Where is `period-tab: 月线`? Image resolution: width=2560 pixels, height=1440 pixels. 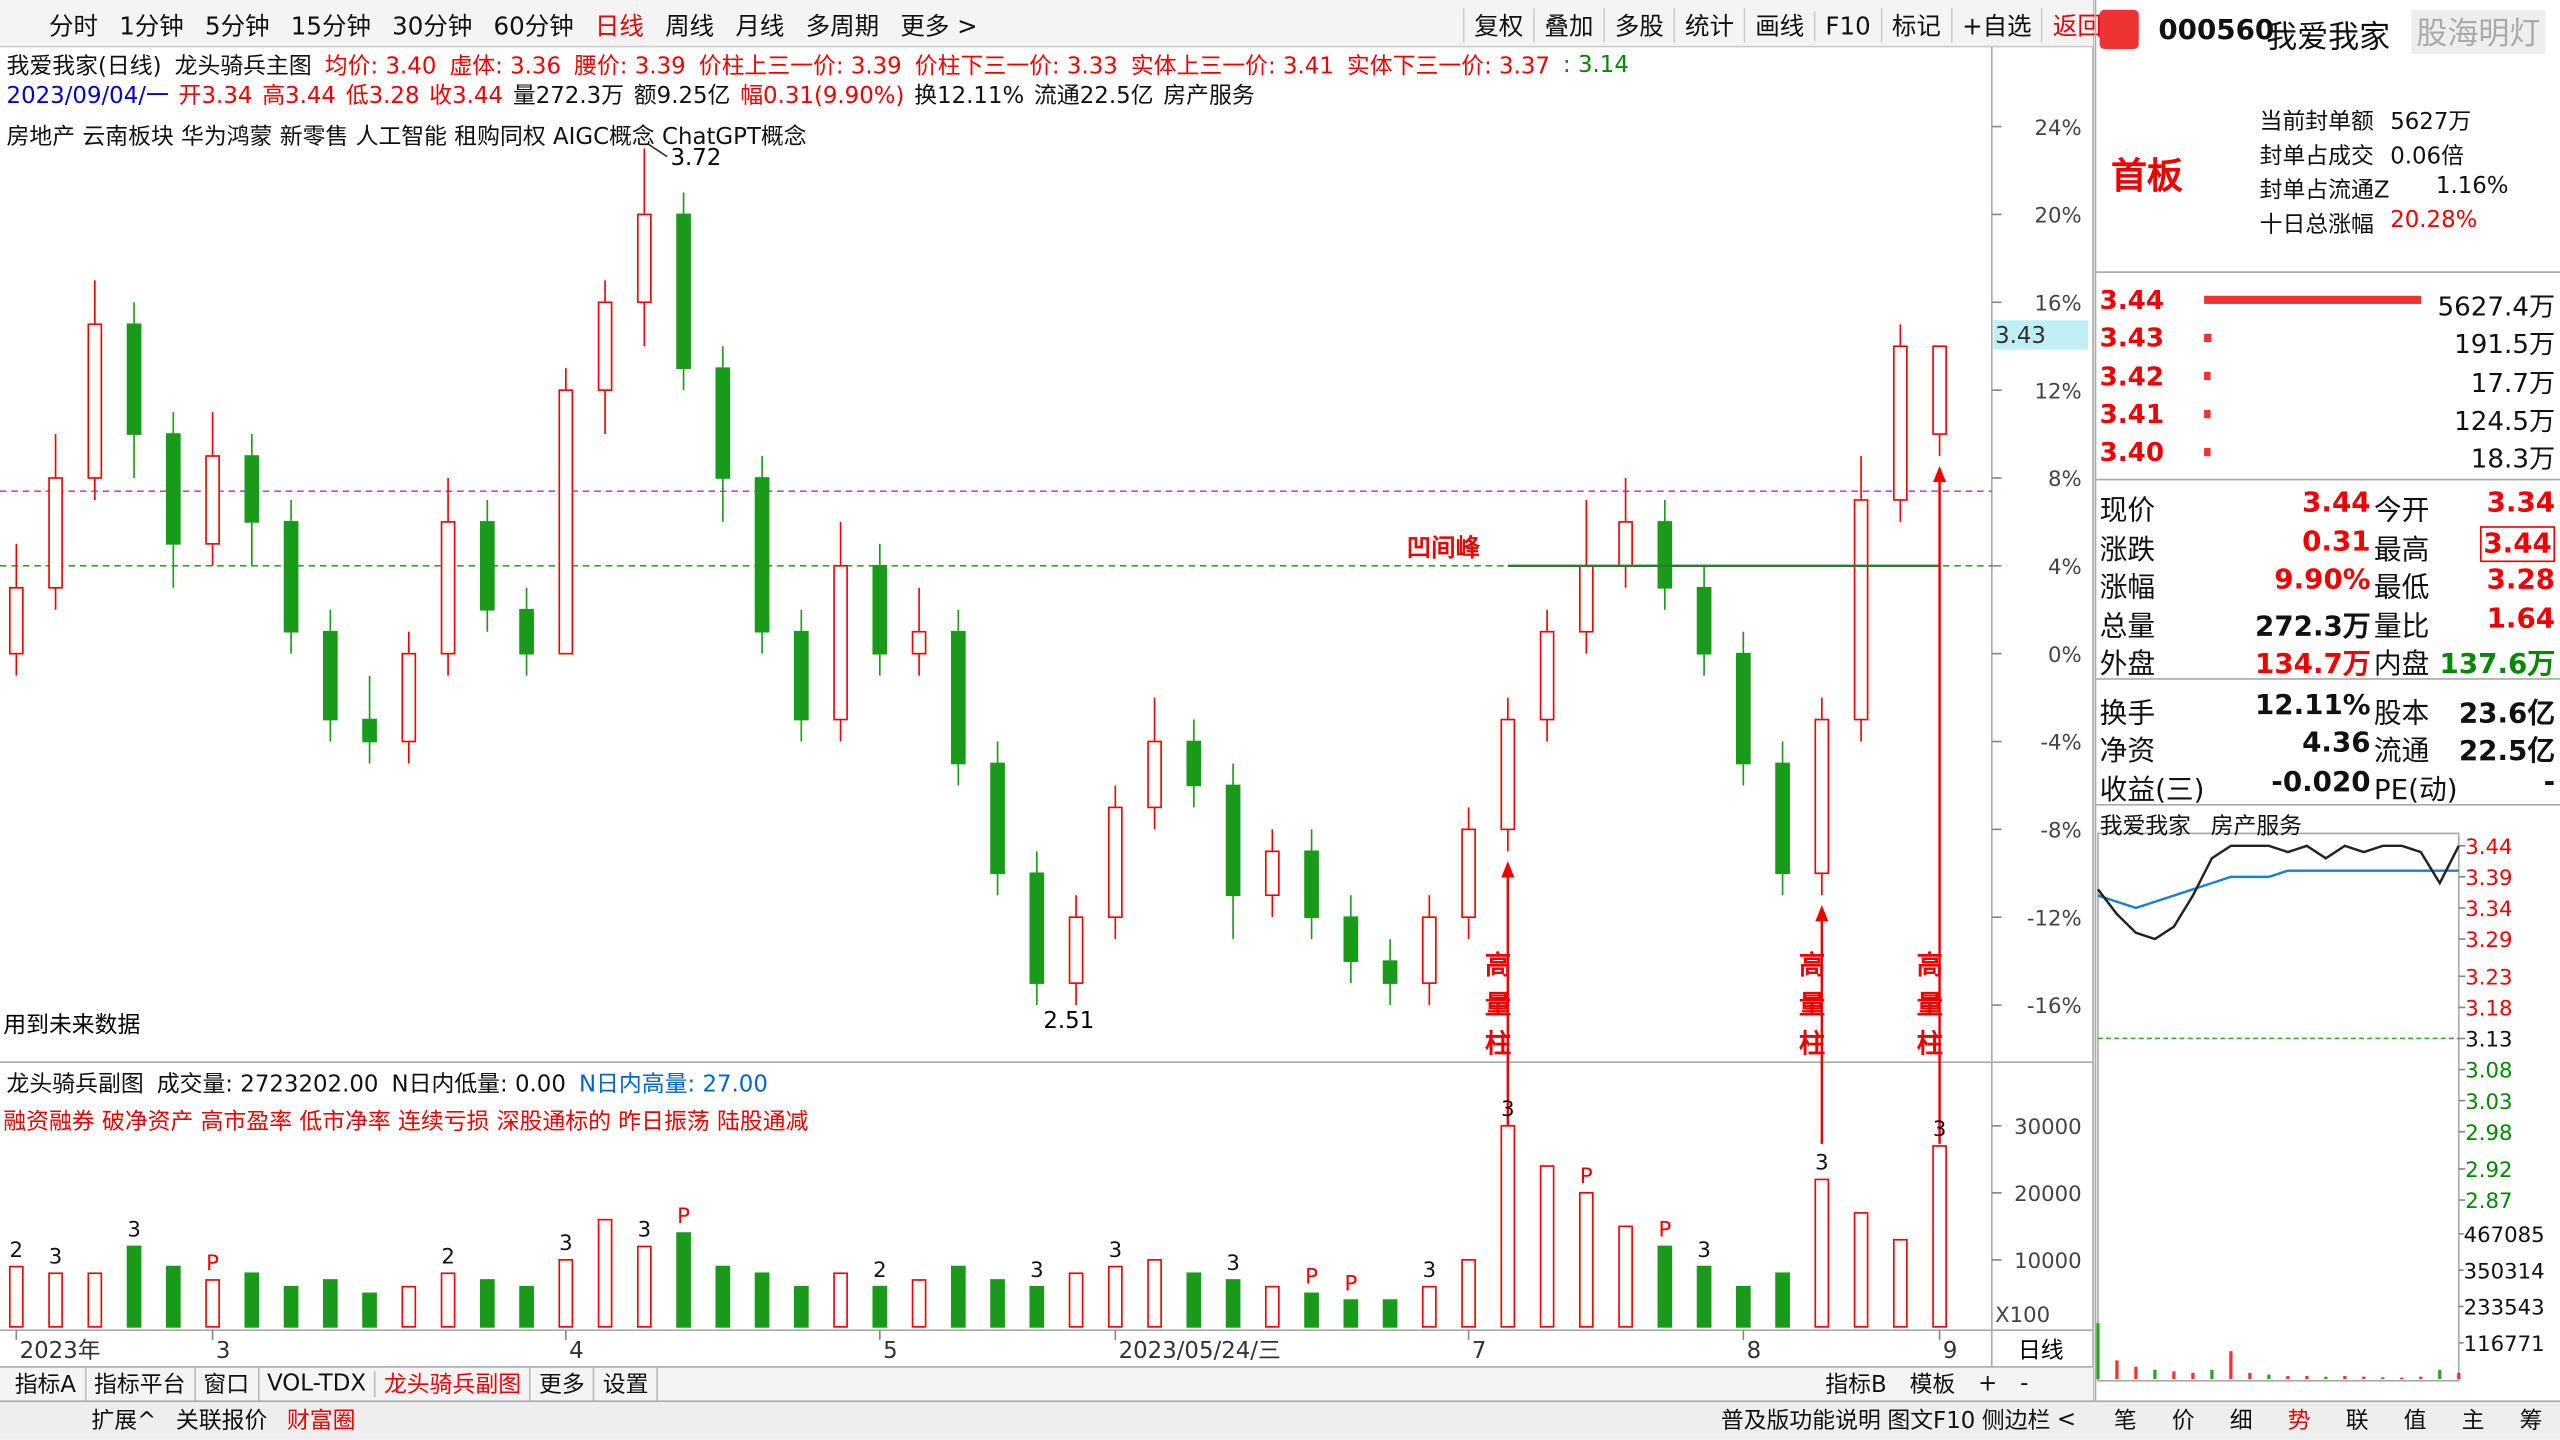
period-tab: 月线 is located at coordinates (760, 26).